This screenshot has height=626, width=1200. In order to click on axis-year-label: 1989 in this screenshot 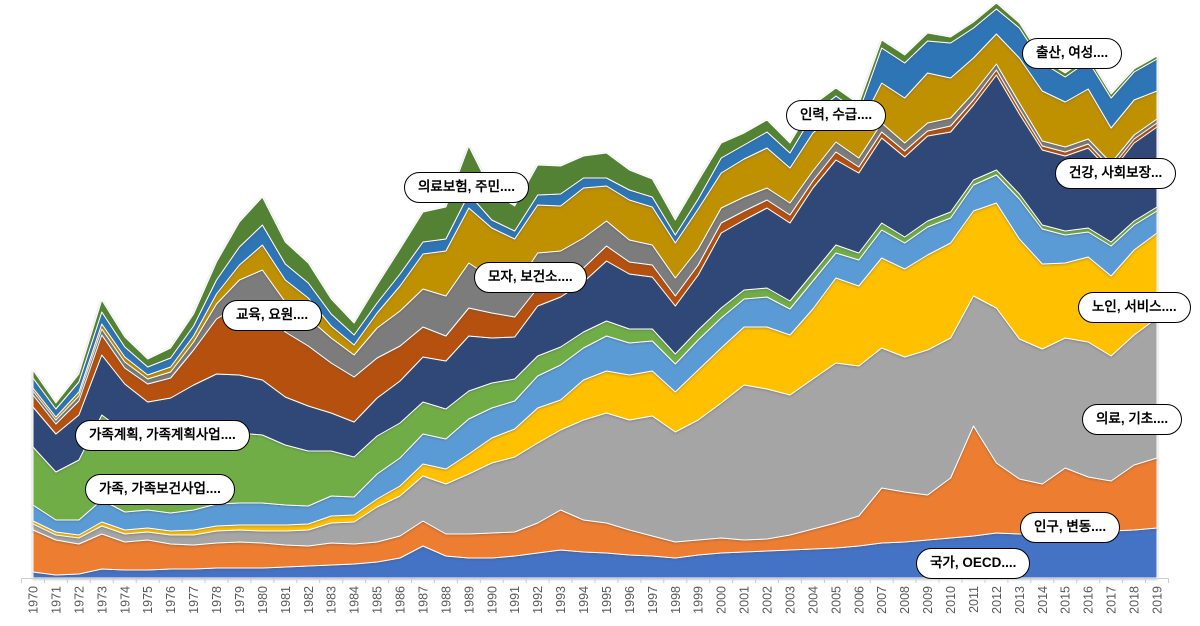, I will do `click(469, 600)`.